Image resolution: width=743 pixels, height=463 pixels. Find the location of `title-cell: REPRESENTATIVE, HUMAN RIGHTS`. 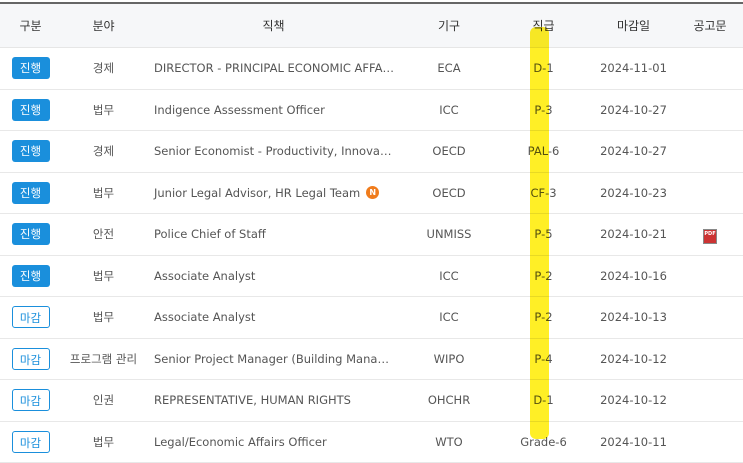

title-cell: REPRESENTATIVE, HUMAN RIGHTS is located at coordinates (273, 400).